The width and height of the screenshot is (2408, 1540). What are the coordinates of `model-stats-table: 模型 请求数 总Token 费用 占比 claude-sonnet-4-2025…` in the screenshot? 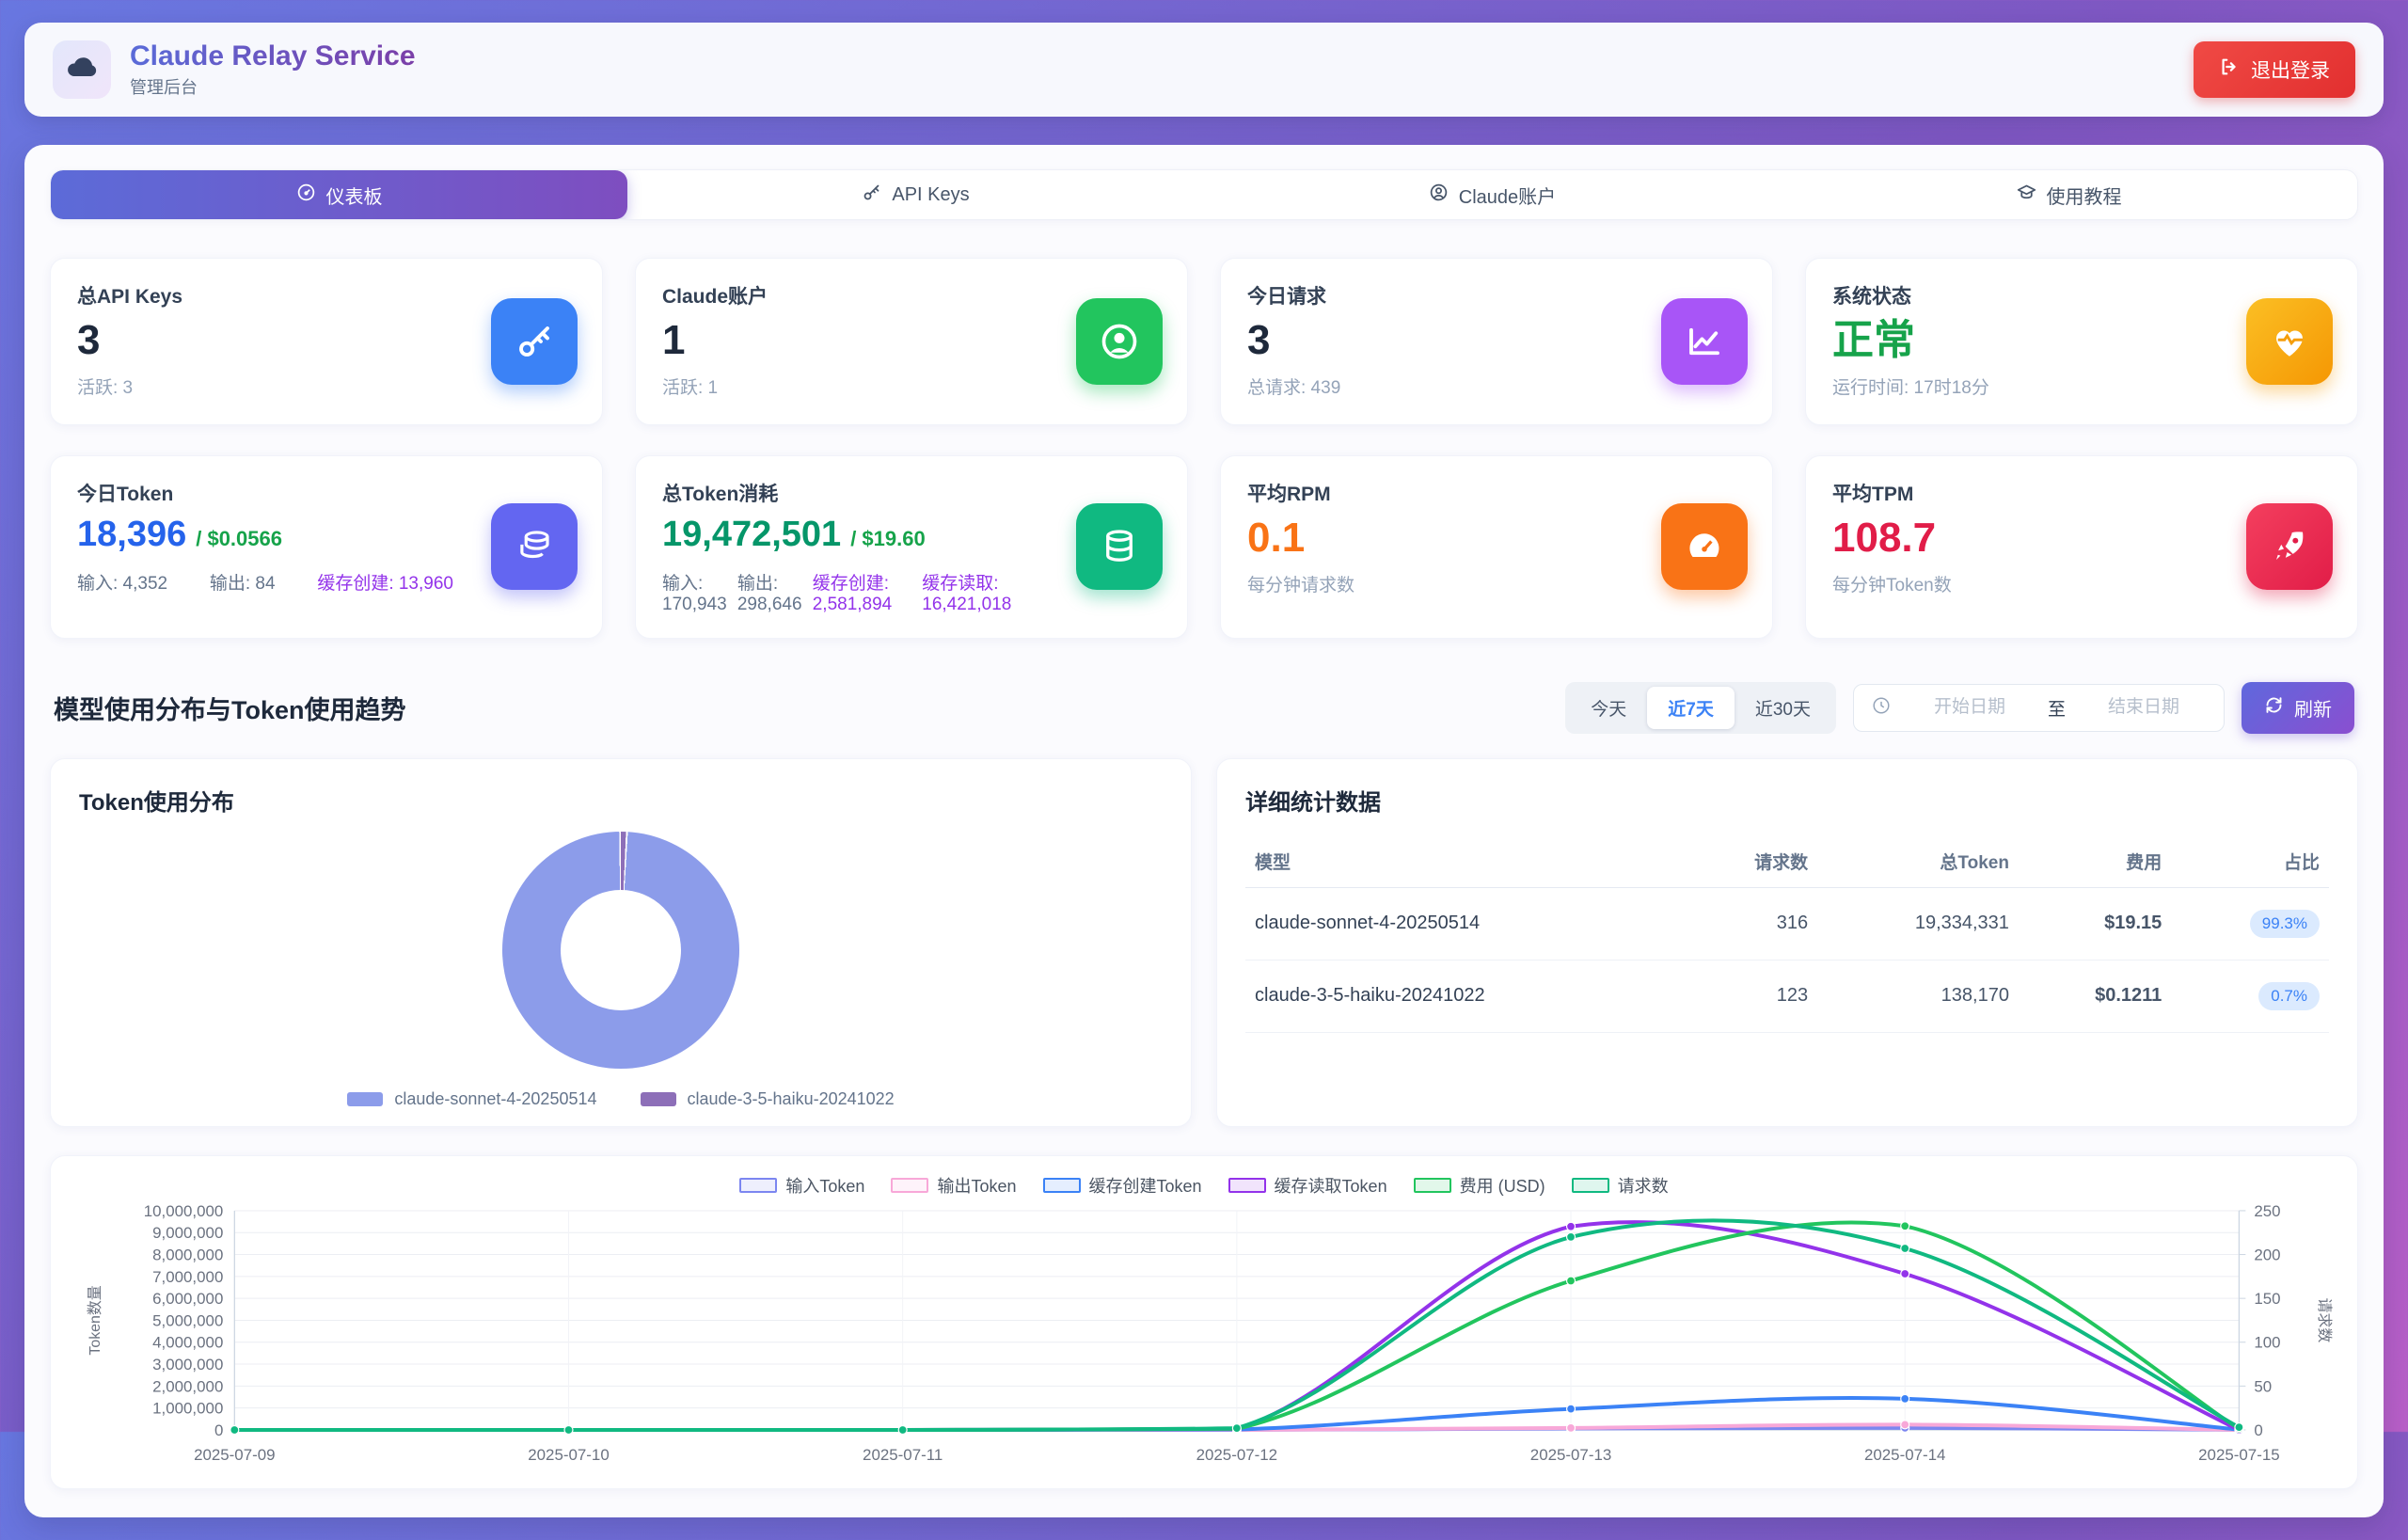 It's located at (1787, 933).